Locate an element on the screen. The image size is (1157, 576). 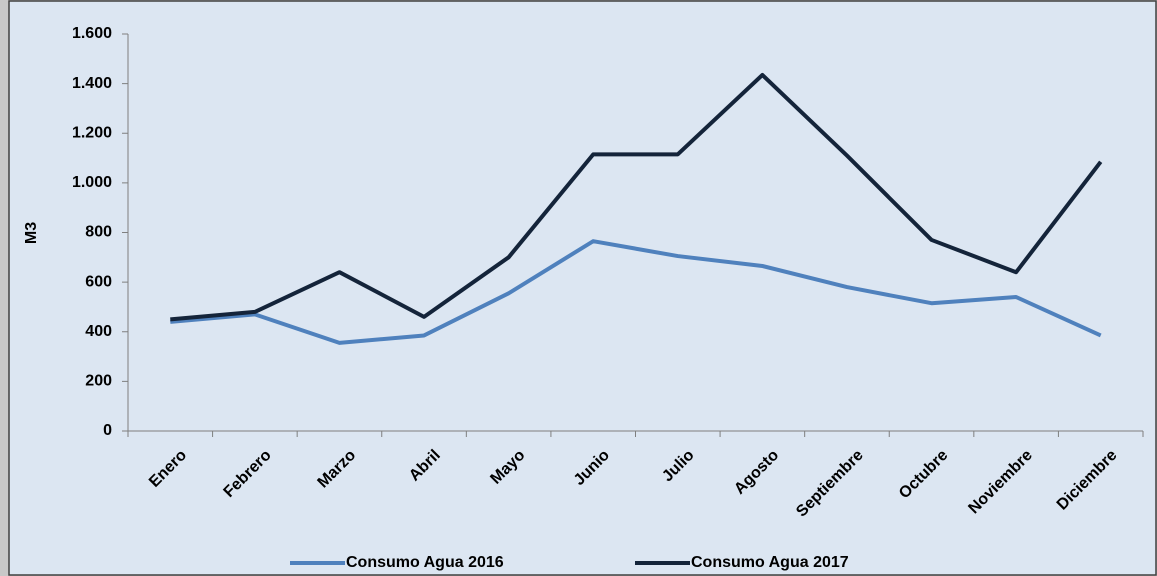
y-tick-label: 1.200 is located at coordinates (92, 132).